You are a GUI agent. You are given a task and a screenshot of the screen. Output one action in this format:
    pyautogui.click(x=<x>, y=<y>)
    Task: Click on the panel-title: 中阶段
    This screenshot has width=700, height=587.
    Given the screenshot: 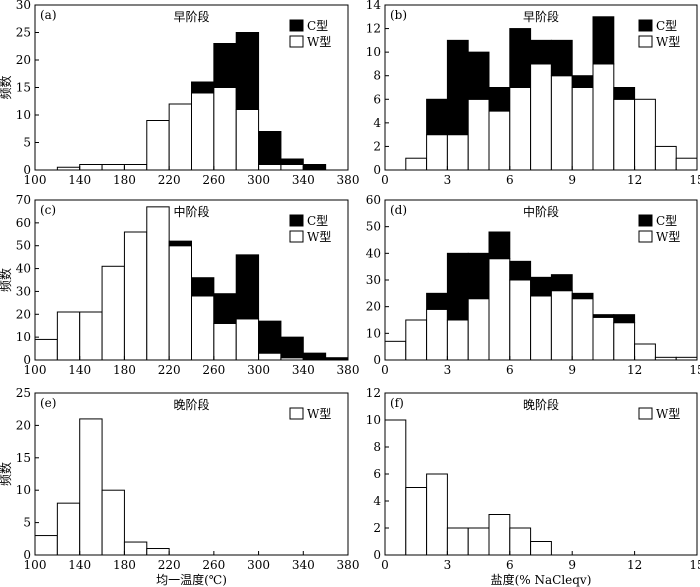 What is the action you would take?
    pyautogui.click(x=541, y=211)
    